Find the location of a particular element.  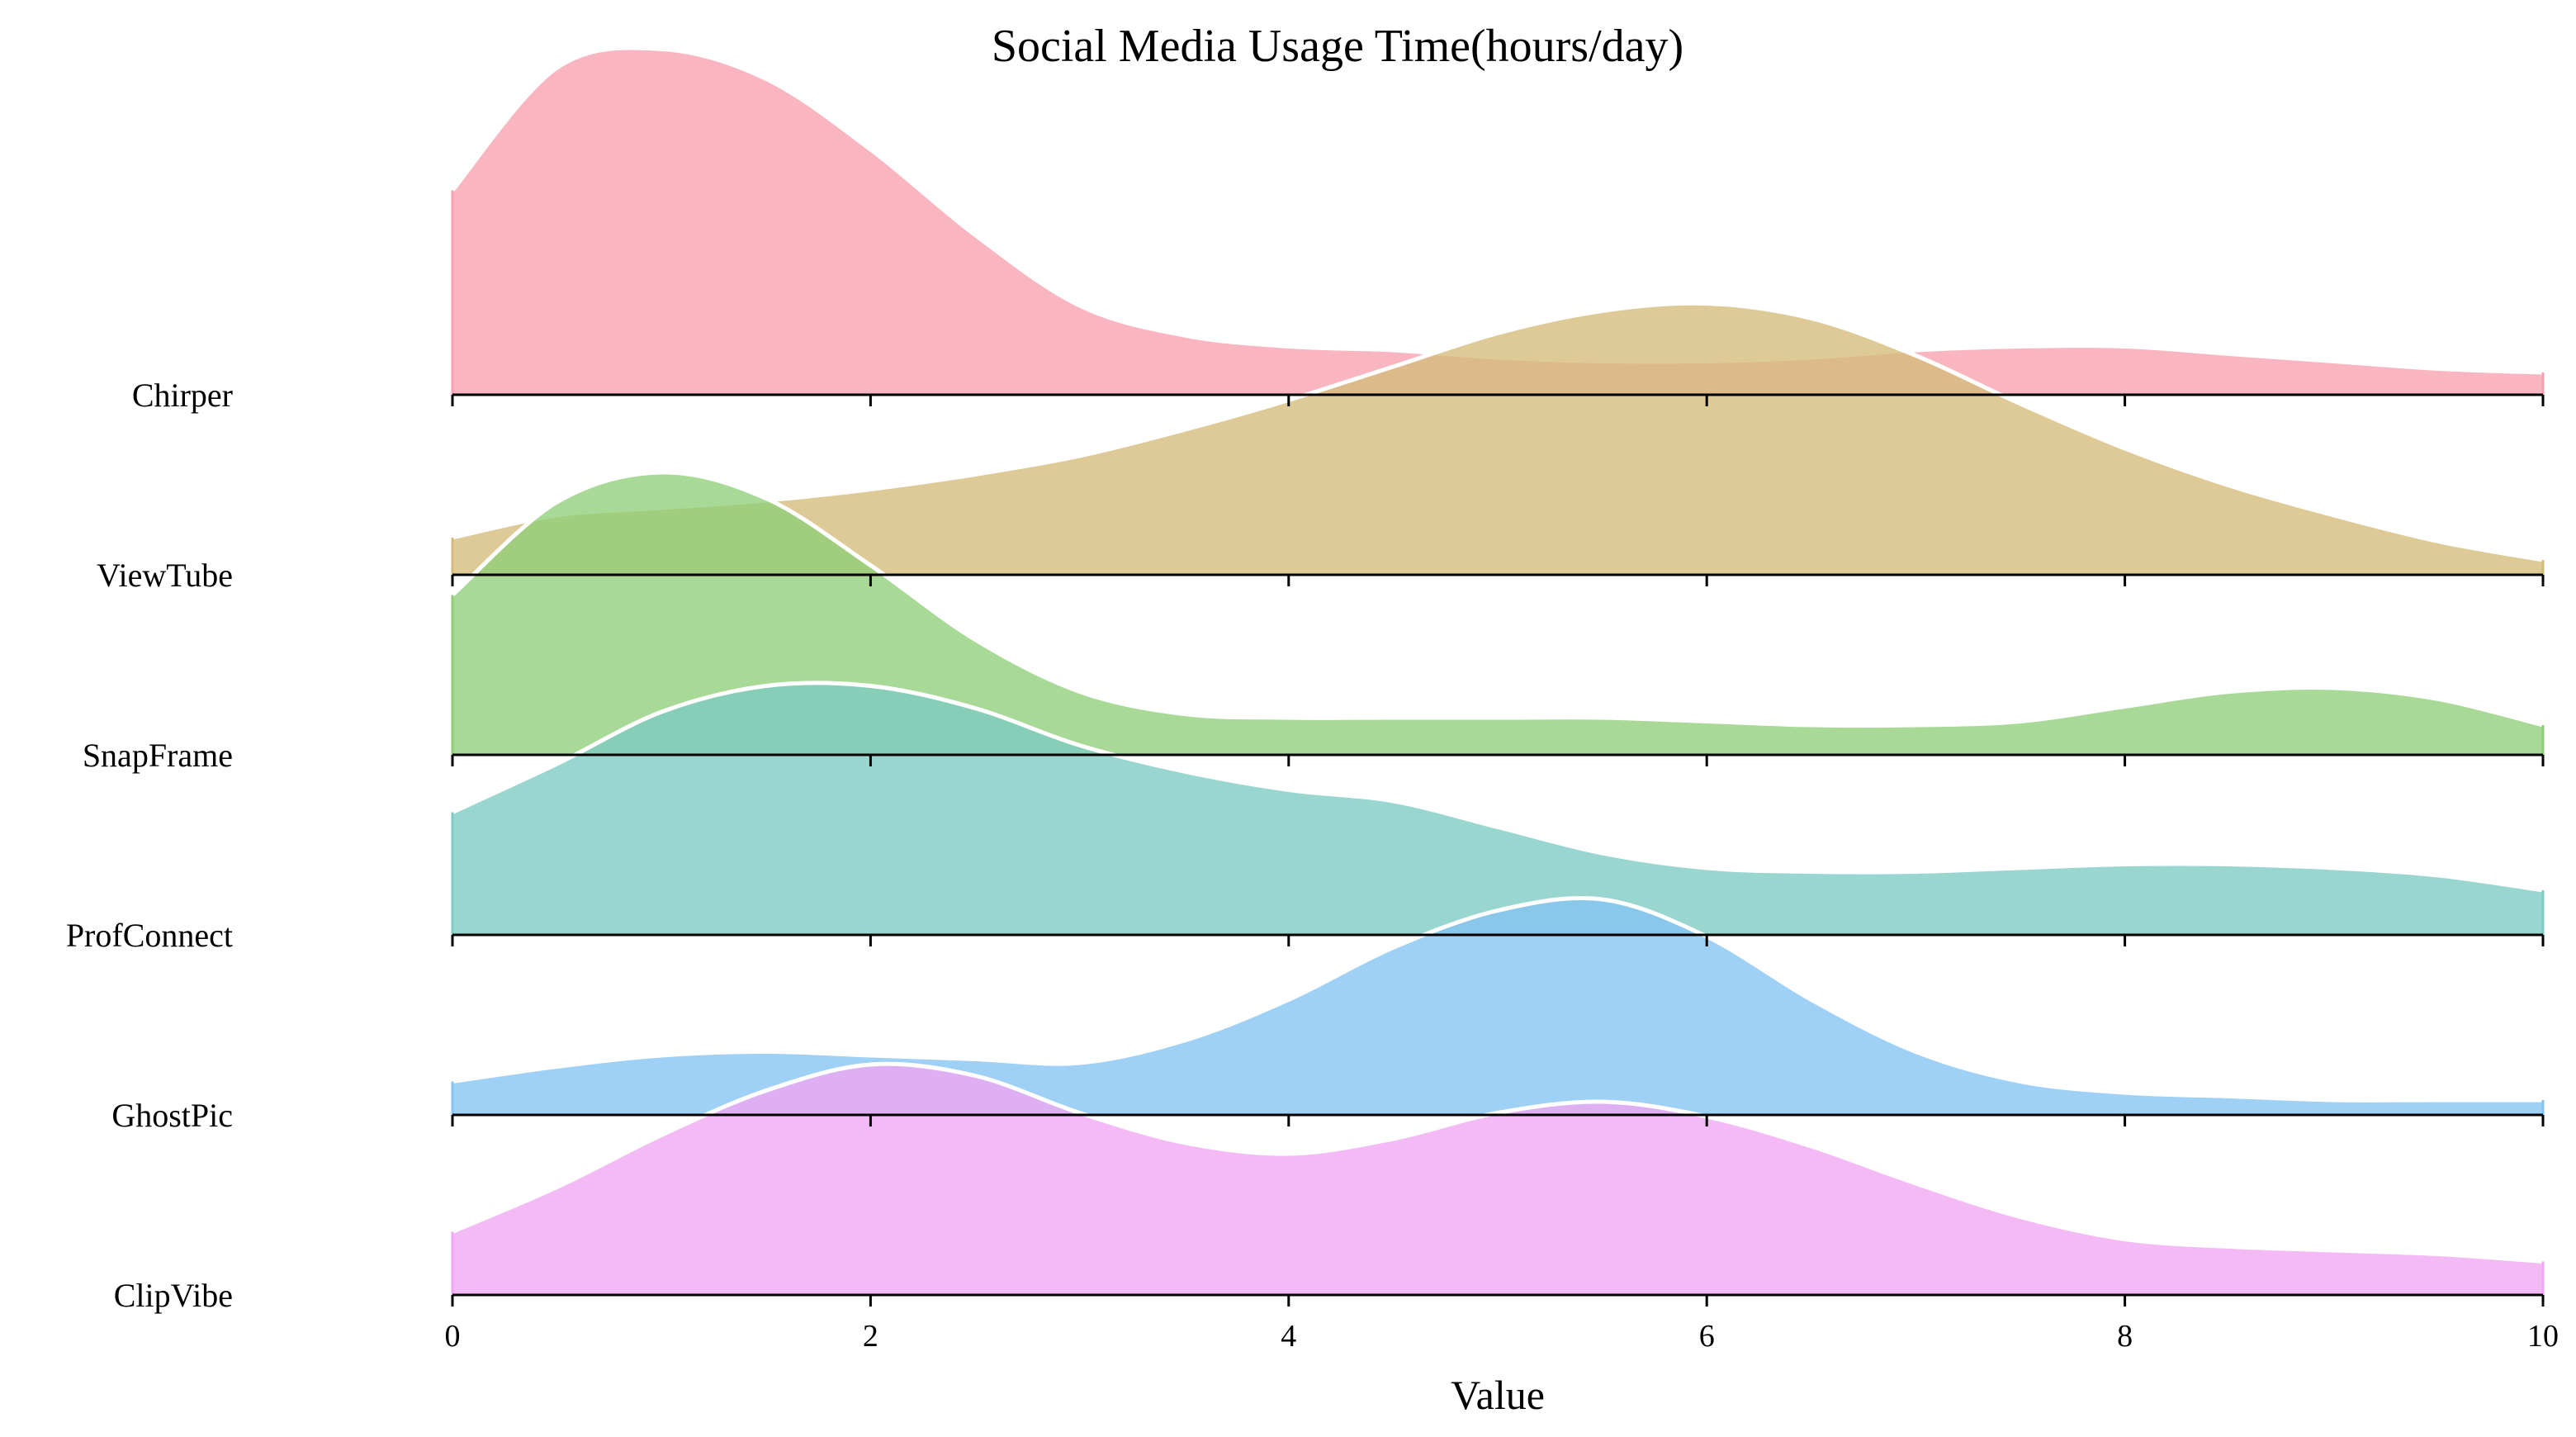

density-outline-clipvibe is located at coordinates (1498, 1163).